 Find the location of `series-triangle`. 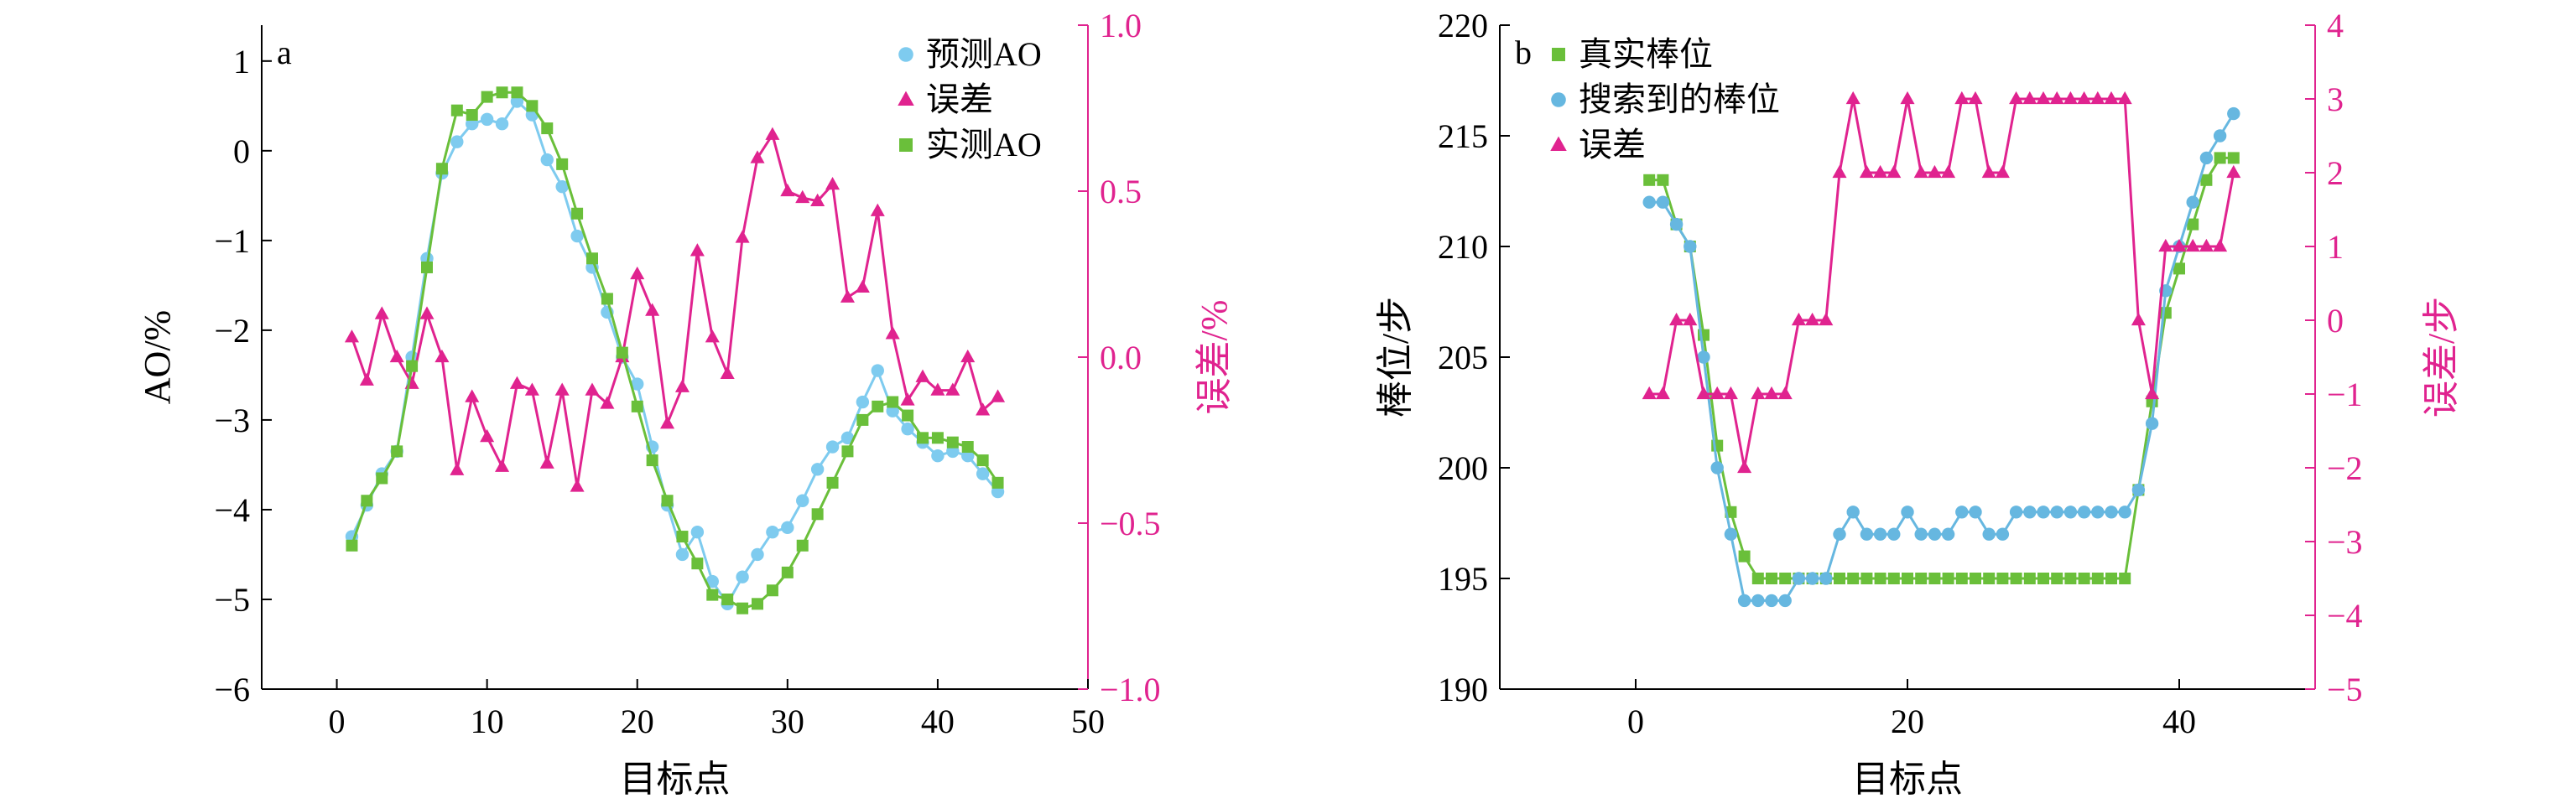

series-triangle is located at coordinates (1941, 282).